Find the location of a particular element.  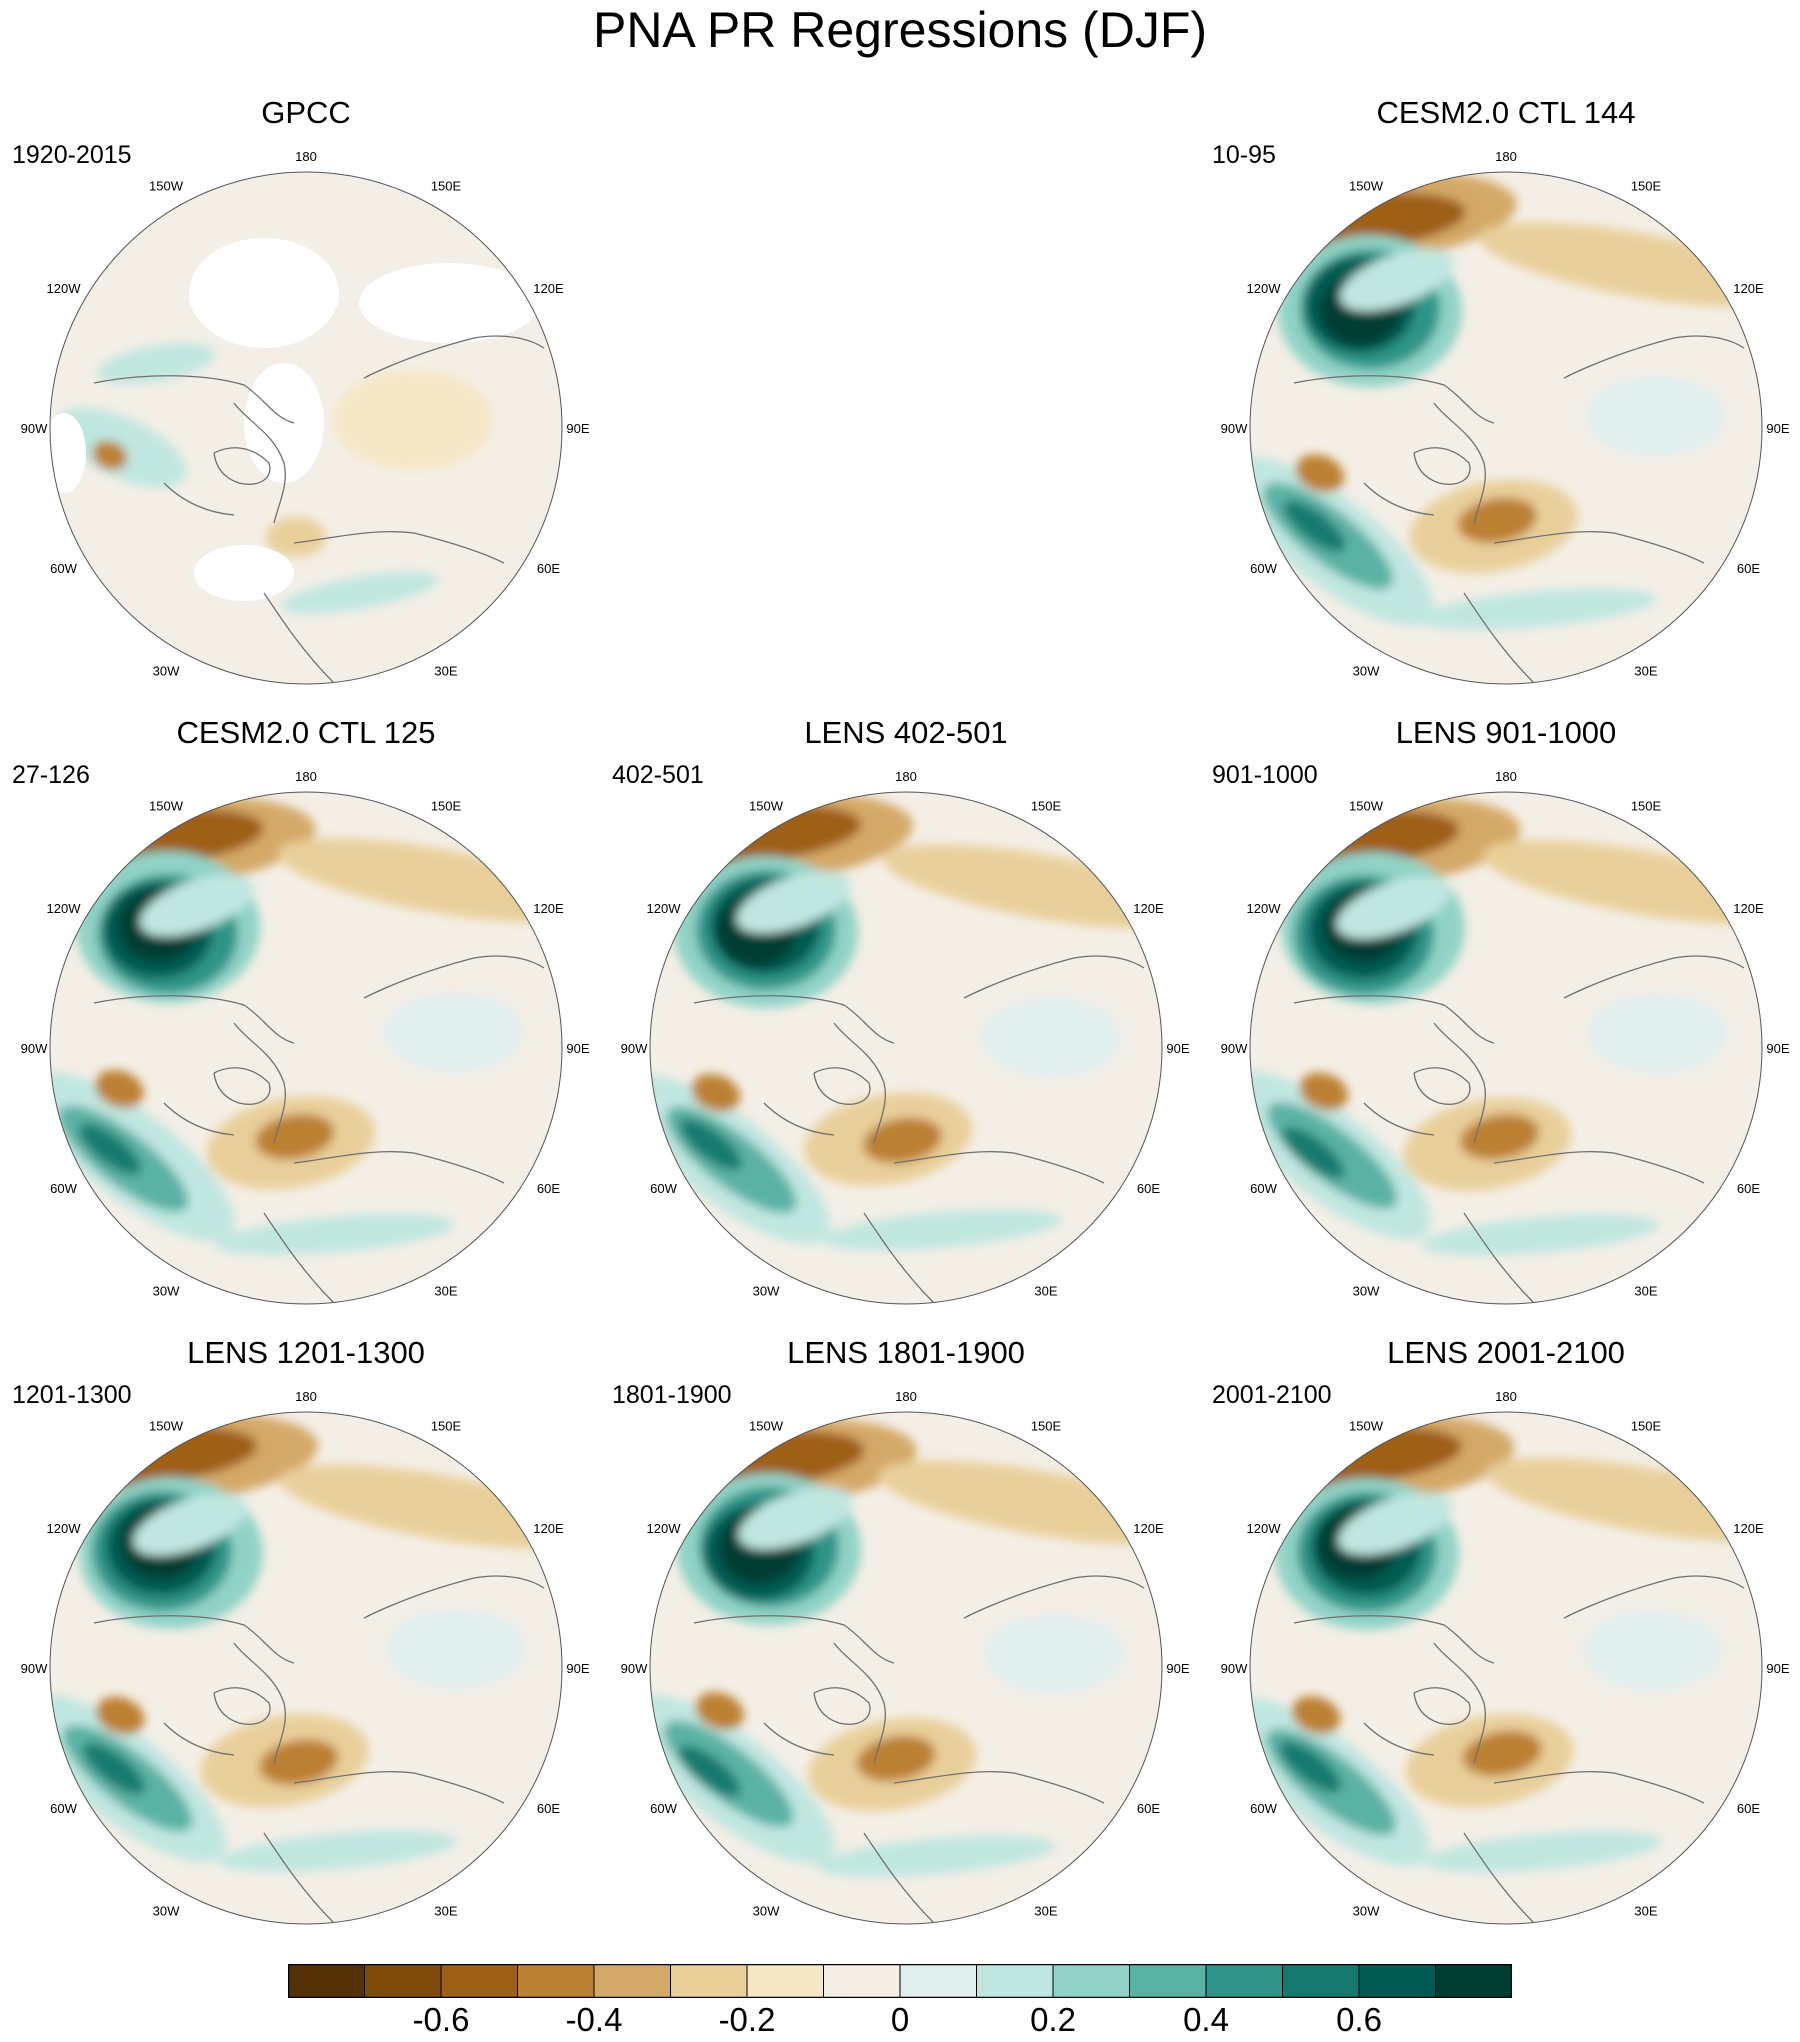

period-label: 1801-1900 is located at coordinates (672, 1395).